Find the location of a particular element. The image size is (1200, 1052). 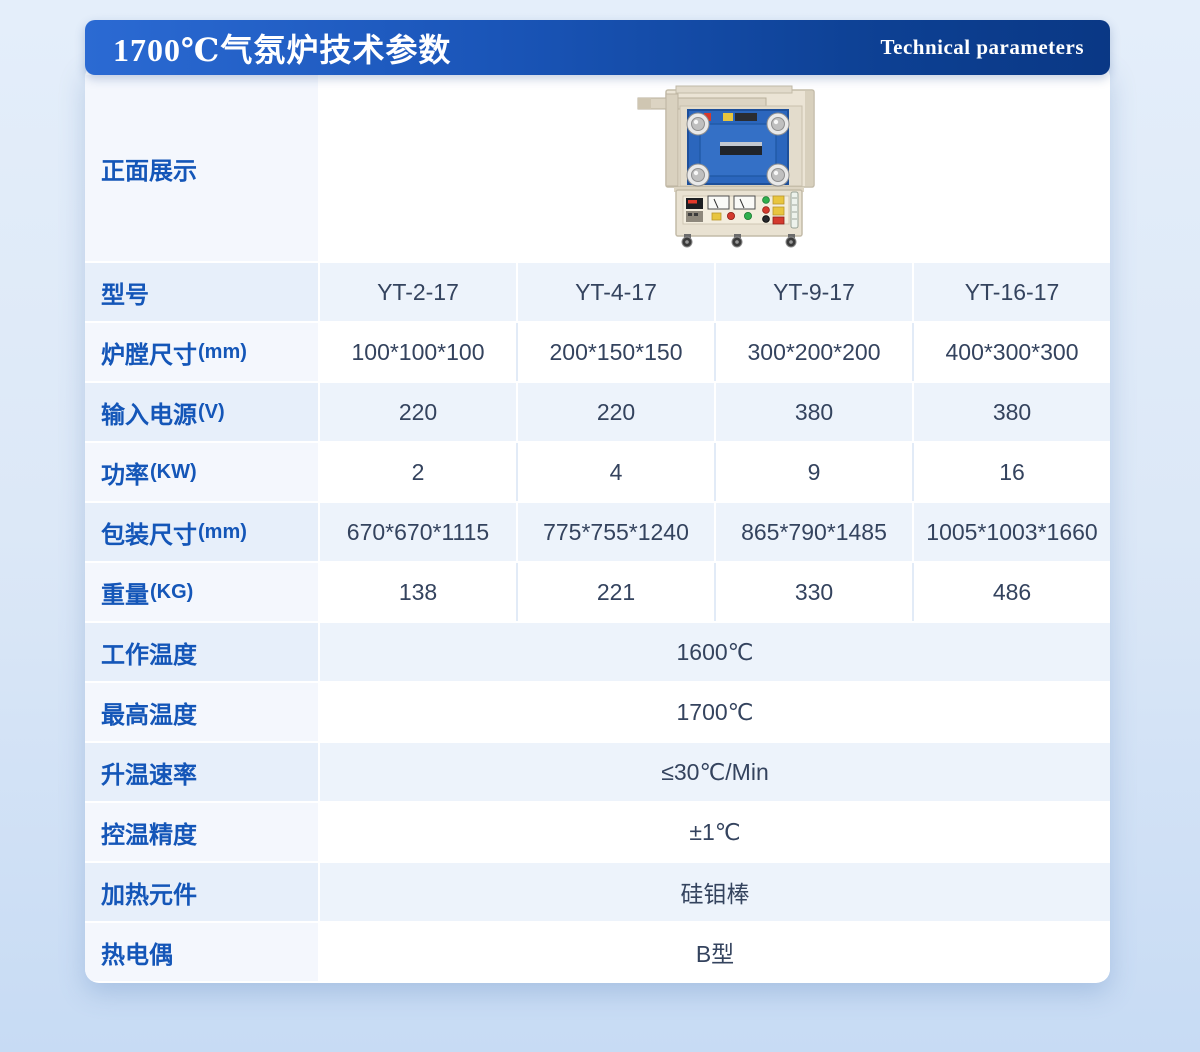

table-row-heating-rate: 升温速率 ≤30℃/Min is located at coordinates (597, 772).